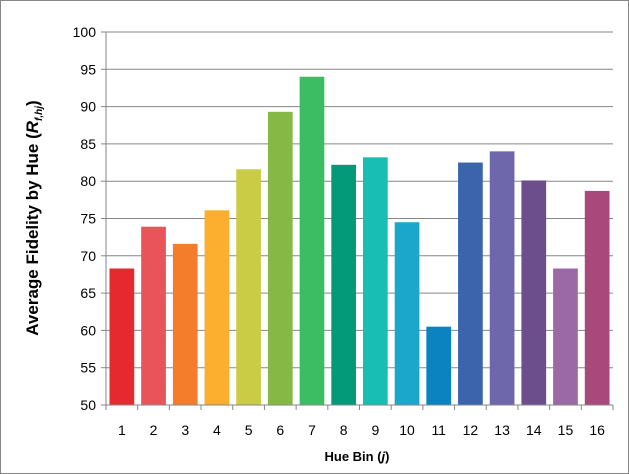 Image resolution: width=629 pixels, height=474 pixels. What do you see at coordinates (249, 430) in the screenshot?
I see `x-tick-label: 5` at bounding box center [249, 430].